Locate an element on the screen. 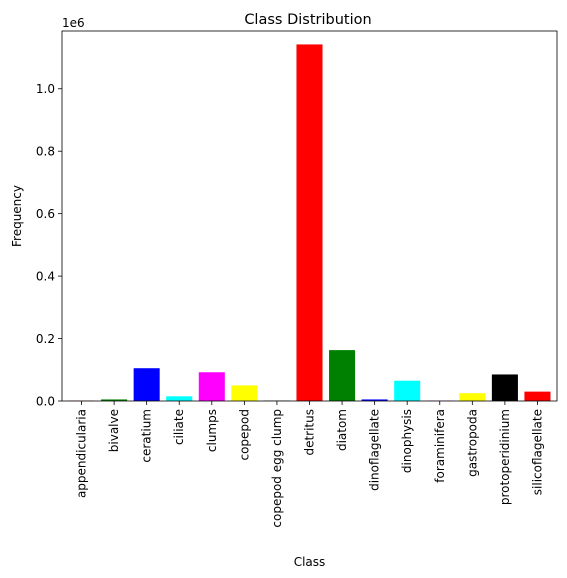 The height and width of the screenshot is (578, 567). x-tick-label: detritus is located at coordinates (310, 432).